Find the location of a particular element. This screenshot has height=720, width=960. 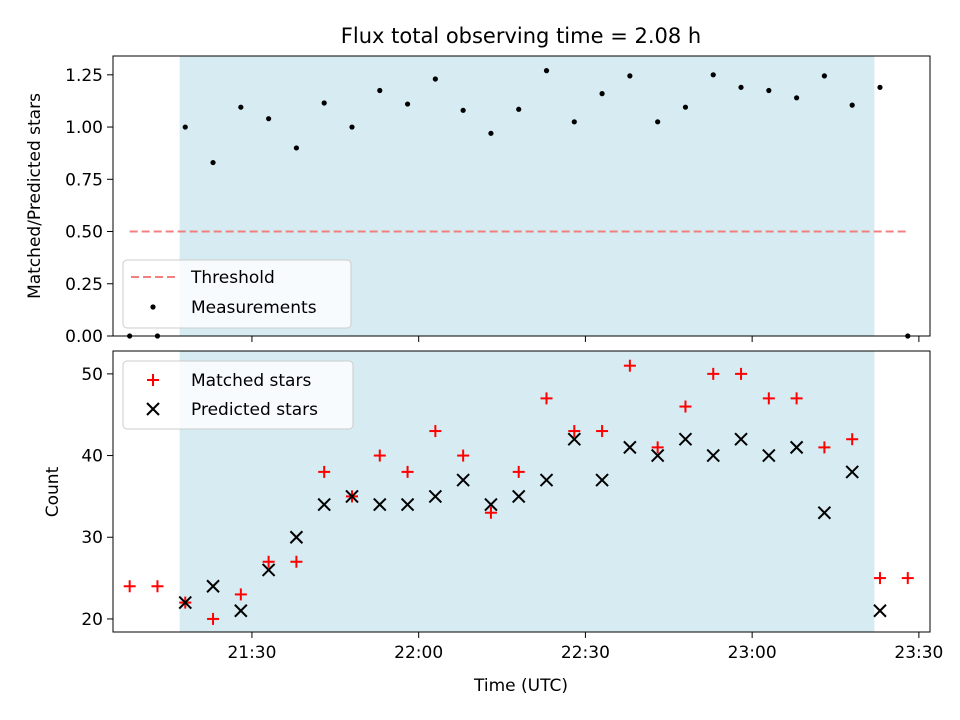

bottom-legend: Matched stars Predicted stars is located at coordinates (238, 395).